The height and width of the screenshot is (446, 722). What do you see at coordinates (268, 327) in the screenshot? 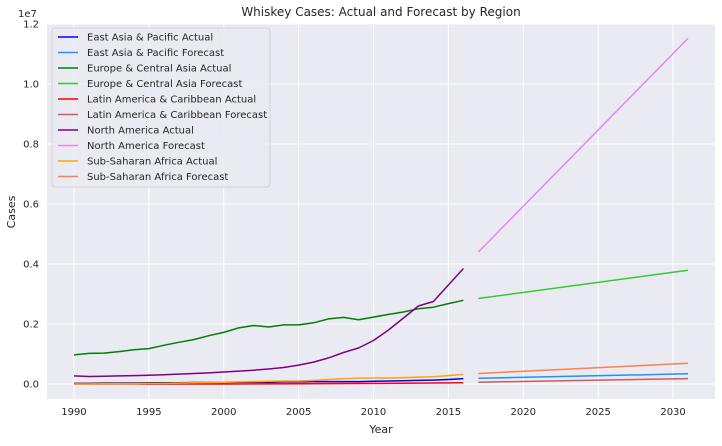
I see `series-line-europe-central-asia-actual` at bounding box center [268, 327].